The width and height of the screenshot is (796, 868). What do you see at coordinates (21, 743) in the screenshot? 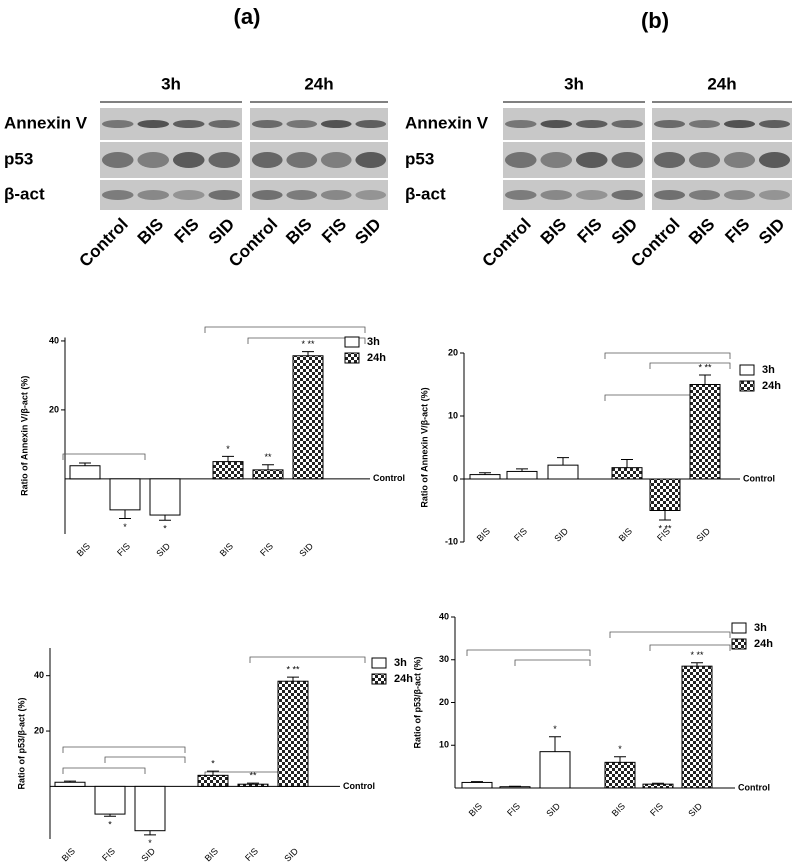
I see `y-axis-label: Ratio of p53/β-act (%)` at bounding box center [21, 743].